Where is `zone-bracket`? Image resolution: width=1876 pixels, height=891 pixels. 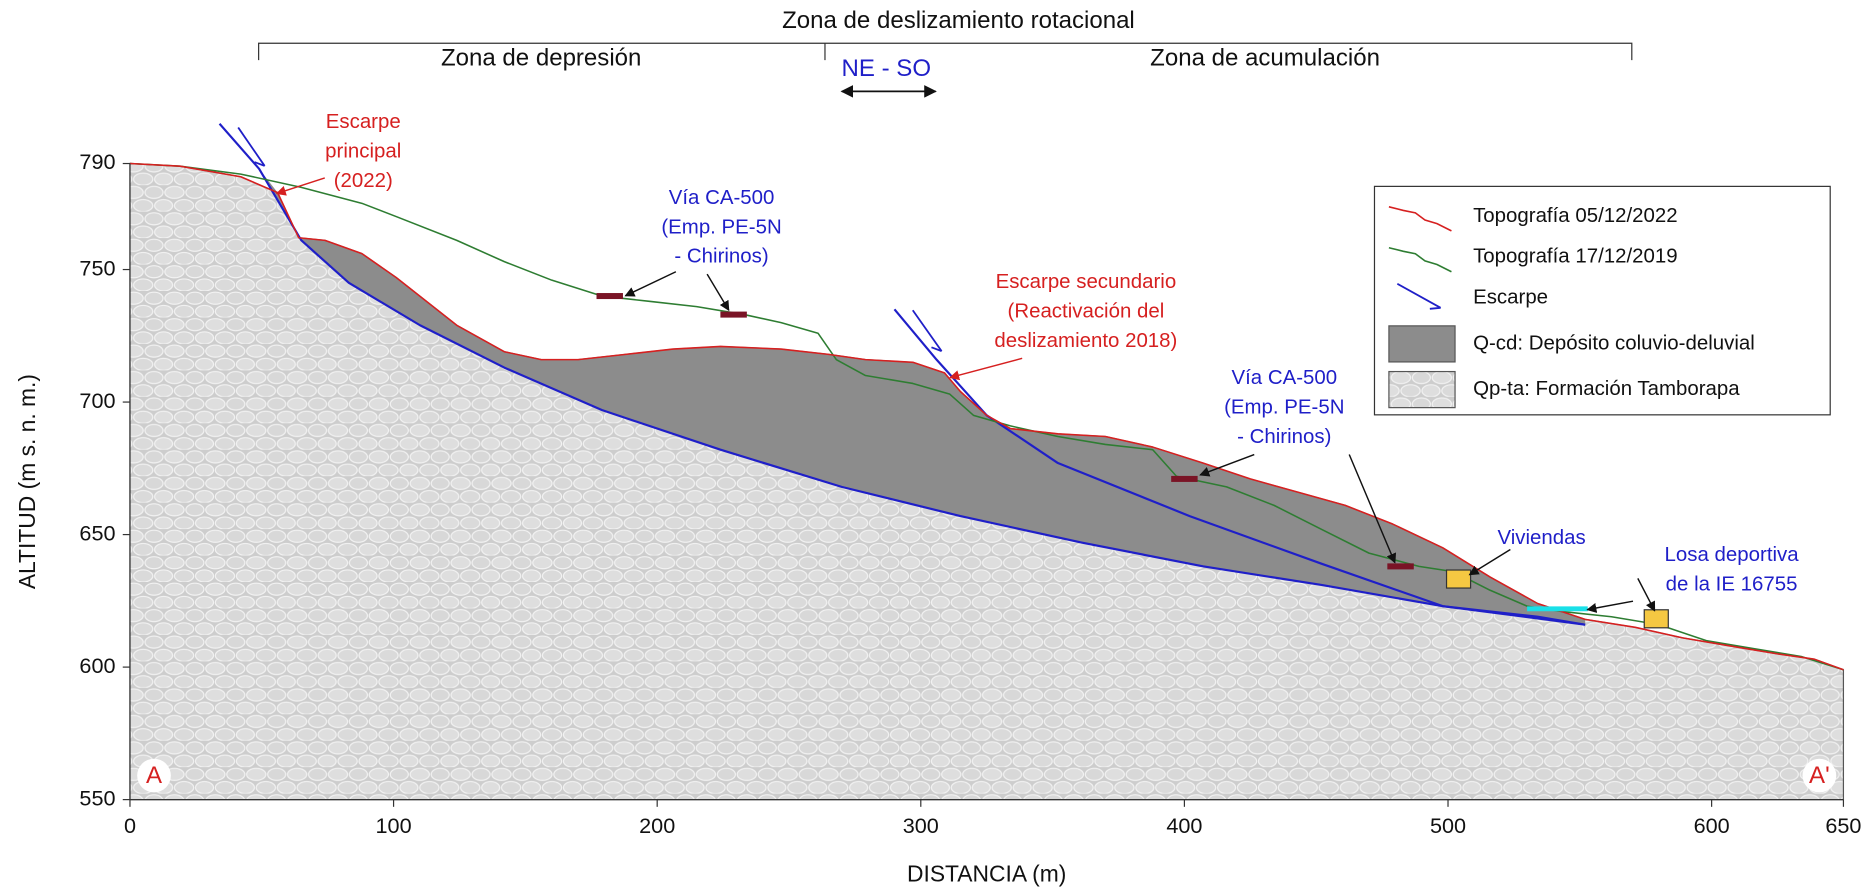 zone-bracket is located at coordinates (945, 51).